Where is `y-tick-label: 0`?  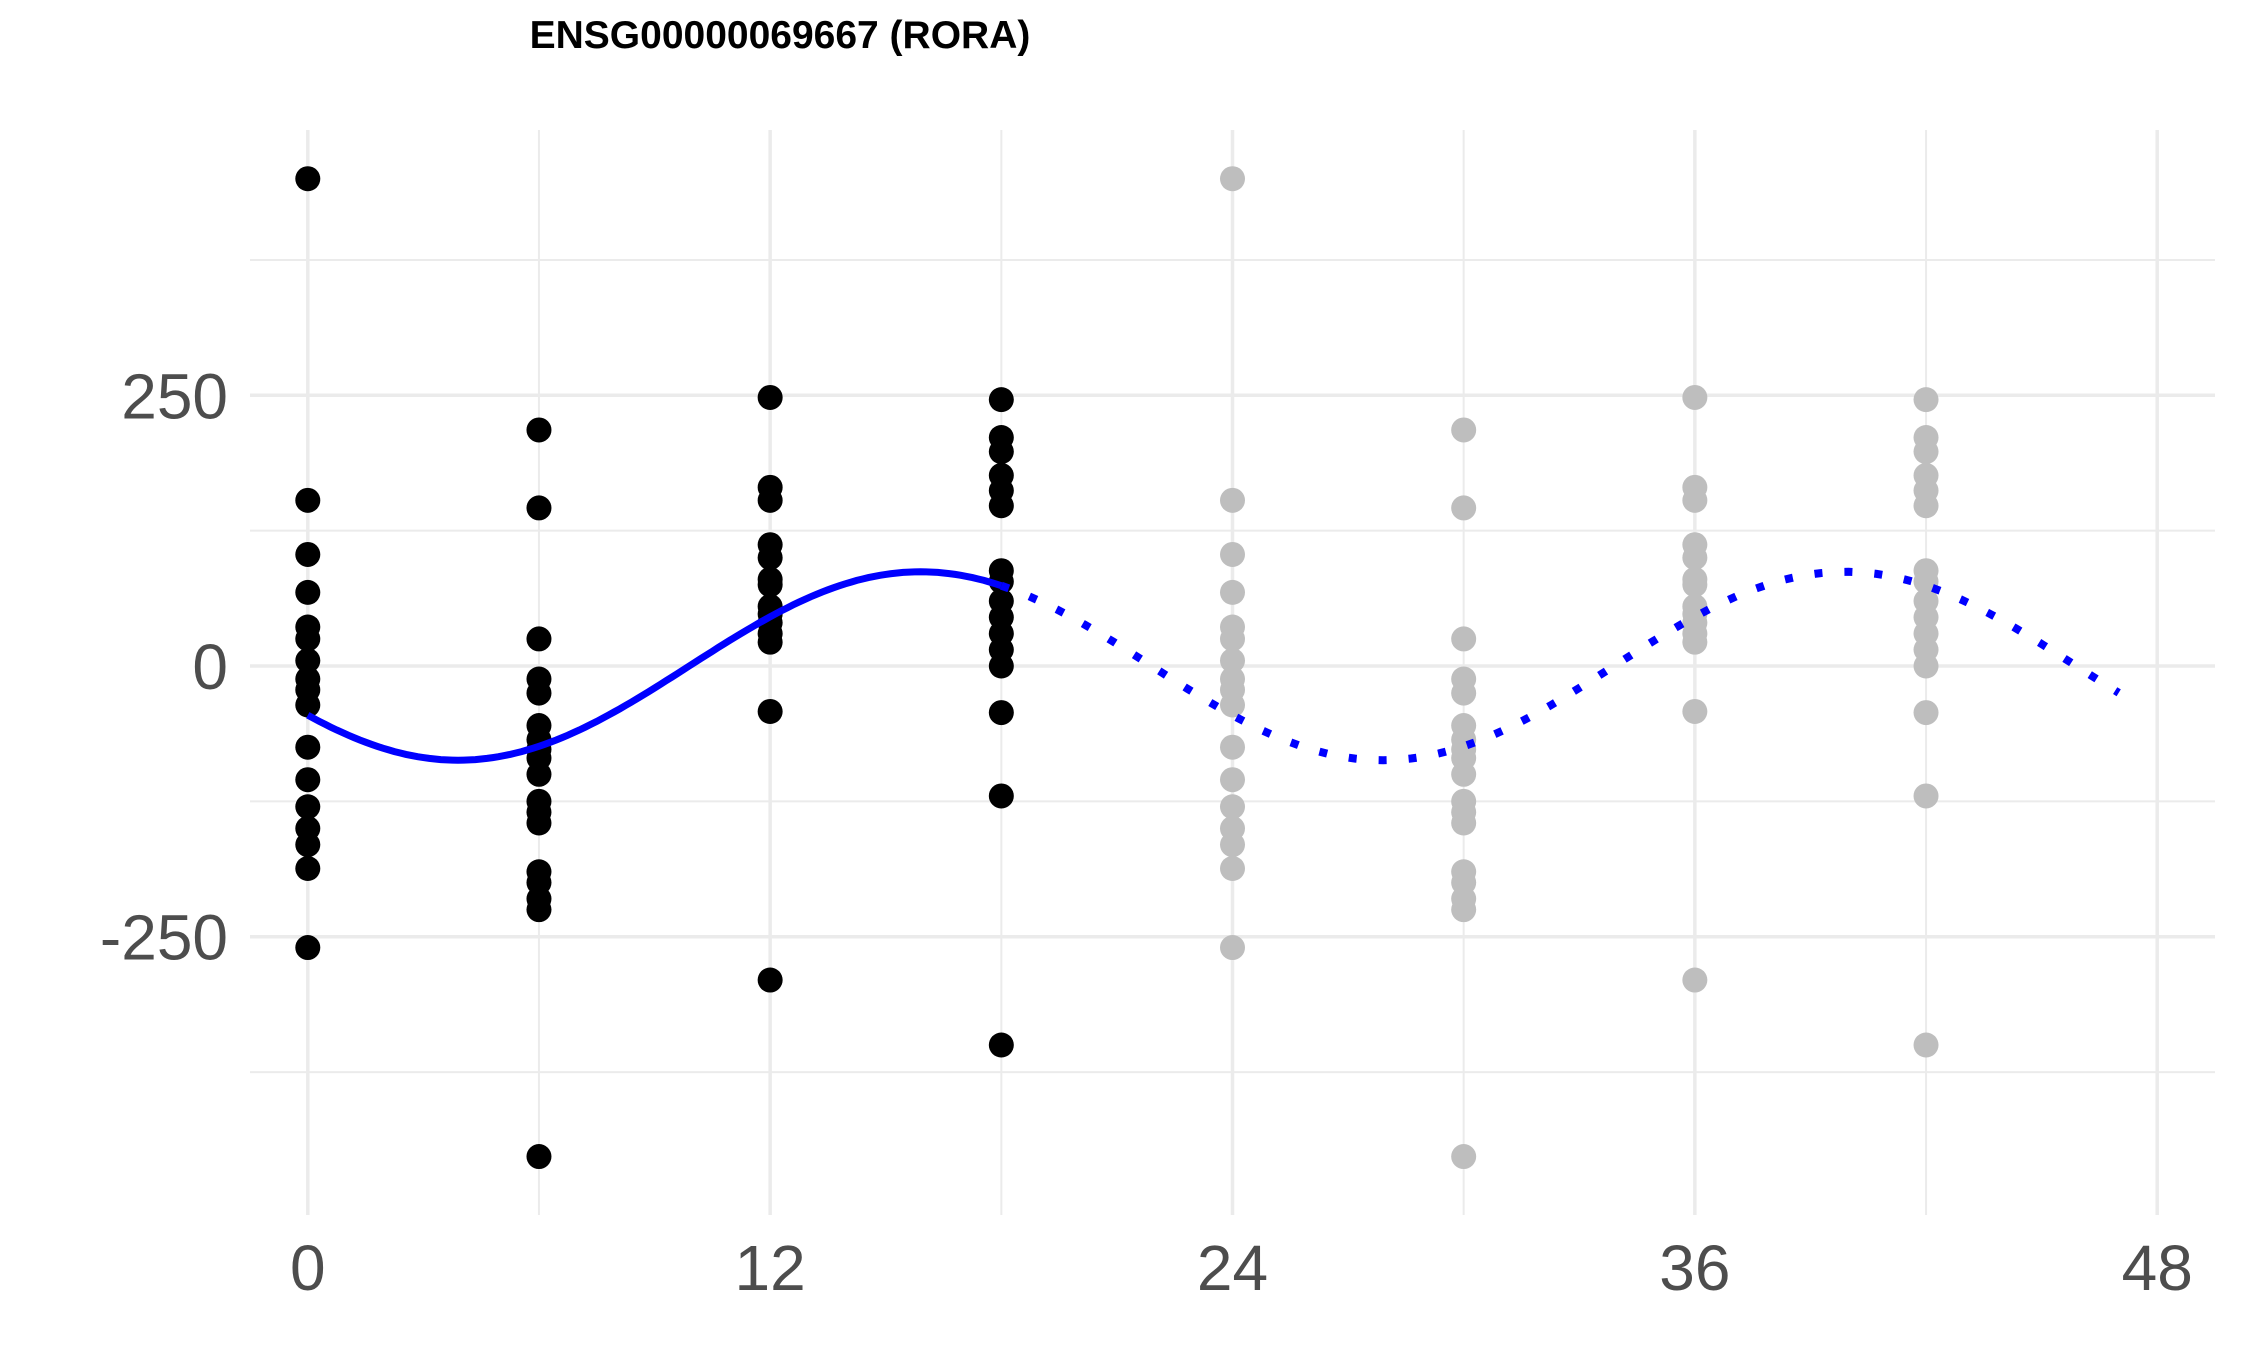 y-tick-label: 0 is located at coordinates (210, 667).